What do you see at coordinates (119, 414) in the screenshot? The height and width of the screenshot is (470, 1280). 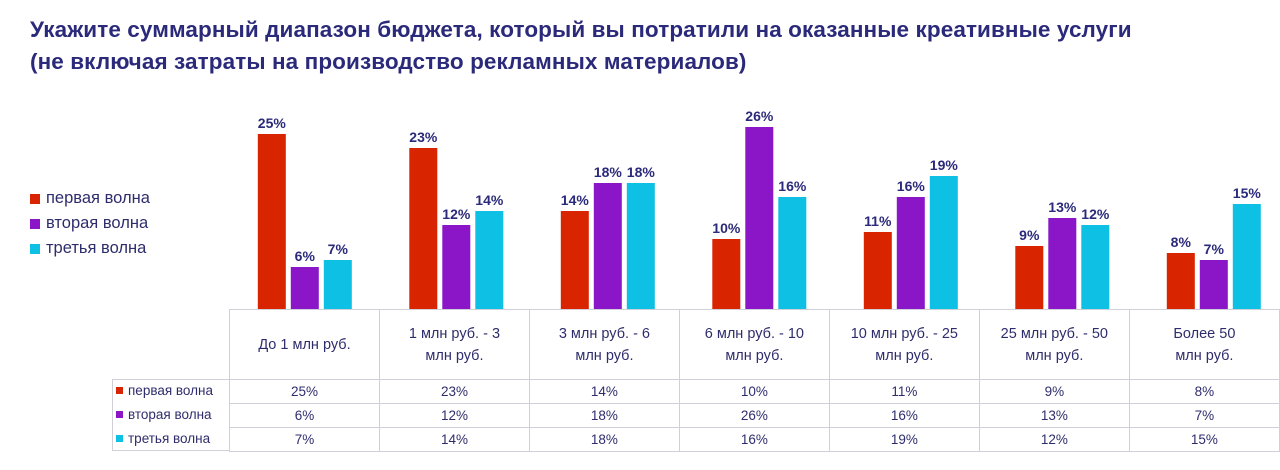 I see `table-swatch-second-wave` at bounding box center [119, 414].